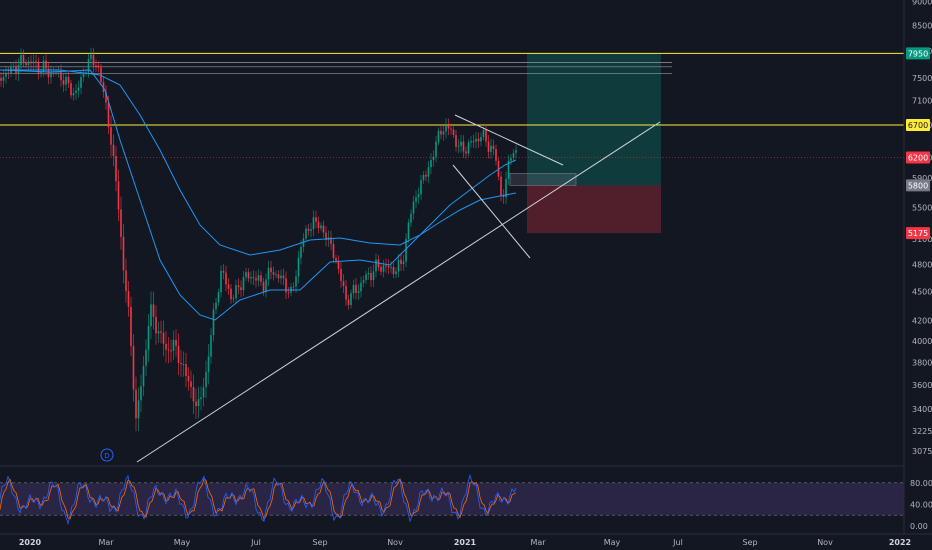 The image size is (932, 550). Describe the element at coordinates (922, 239) in the screenshot. I see `price-tick-label: 5100` at that location.